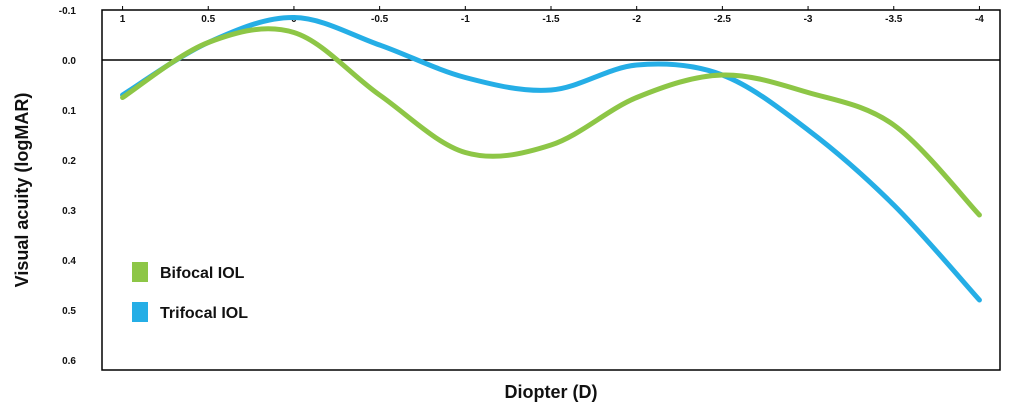 This screenshot has width=1024, height=410. I want to click on y-tick-label: 0.0, so click(69, 61).